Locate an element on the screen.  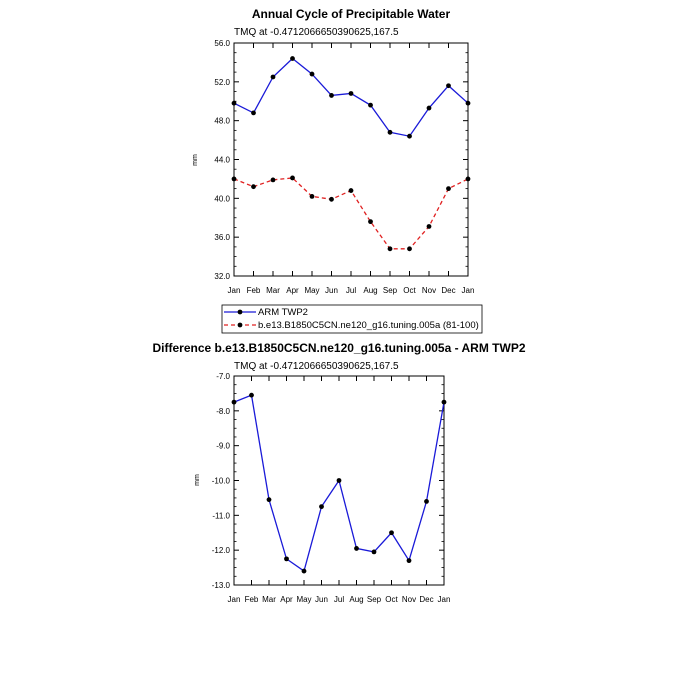
top-chart-xtick-label: Nov is located at coordinates (429, 290).